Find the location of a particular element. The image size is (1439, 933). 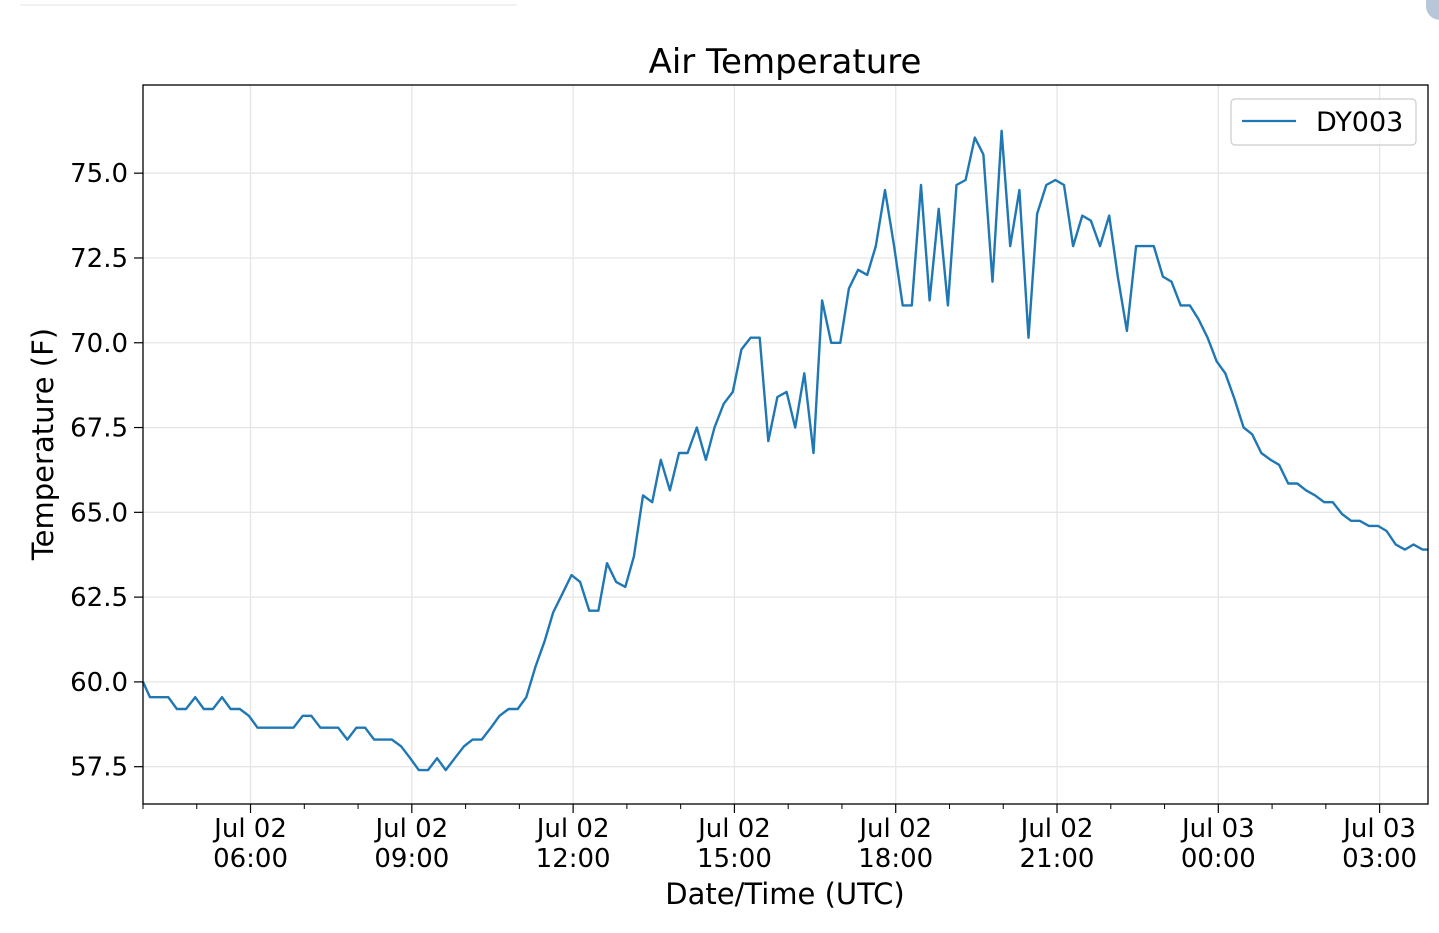

legend-label-dy003: DY003 is located at coordinates (1359, 122).